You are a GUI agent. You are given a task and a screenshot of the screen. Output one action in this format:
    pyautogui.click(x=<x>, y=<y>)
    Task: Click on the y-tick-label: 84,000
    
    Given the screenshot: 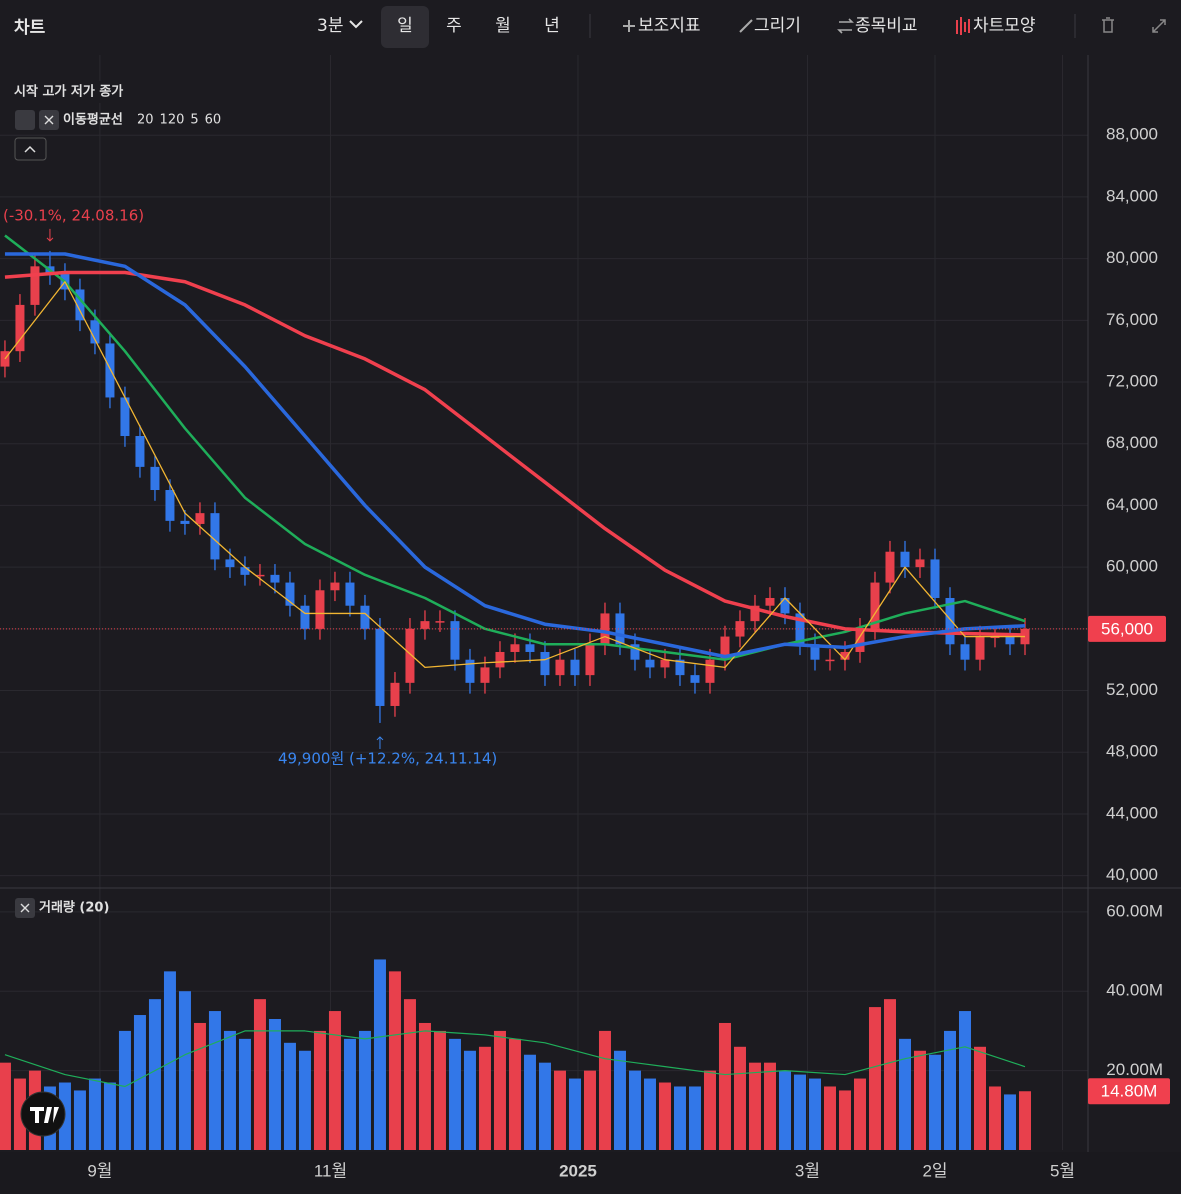 What is the action you would take?
    pyautogui.click(x=1132, y=195)
    